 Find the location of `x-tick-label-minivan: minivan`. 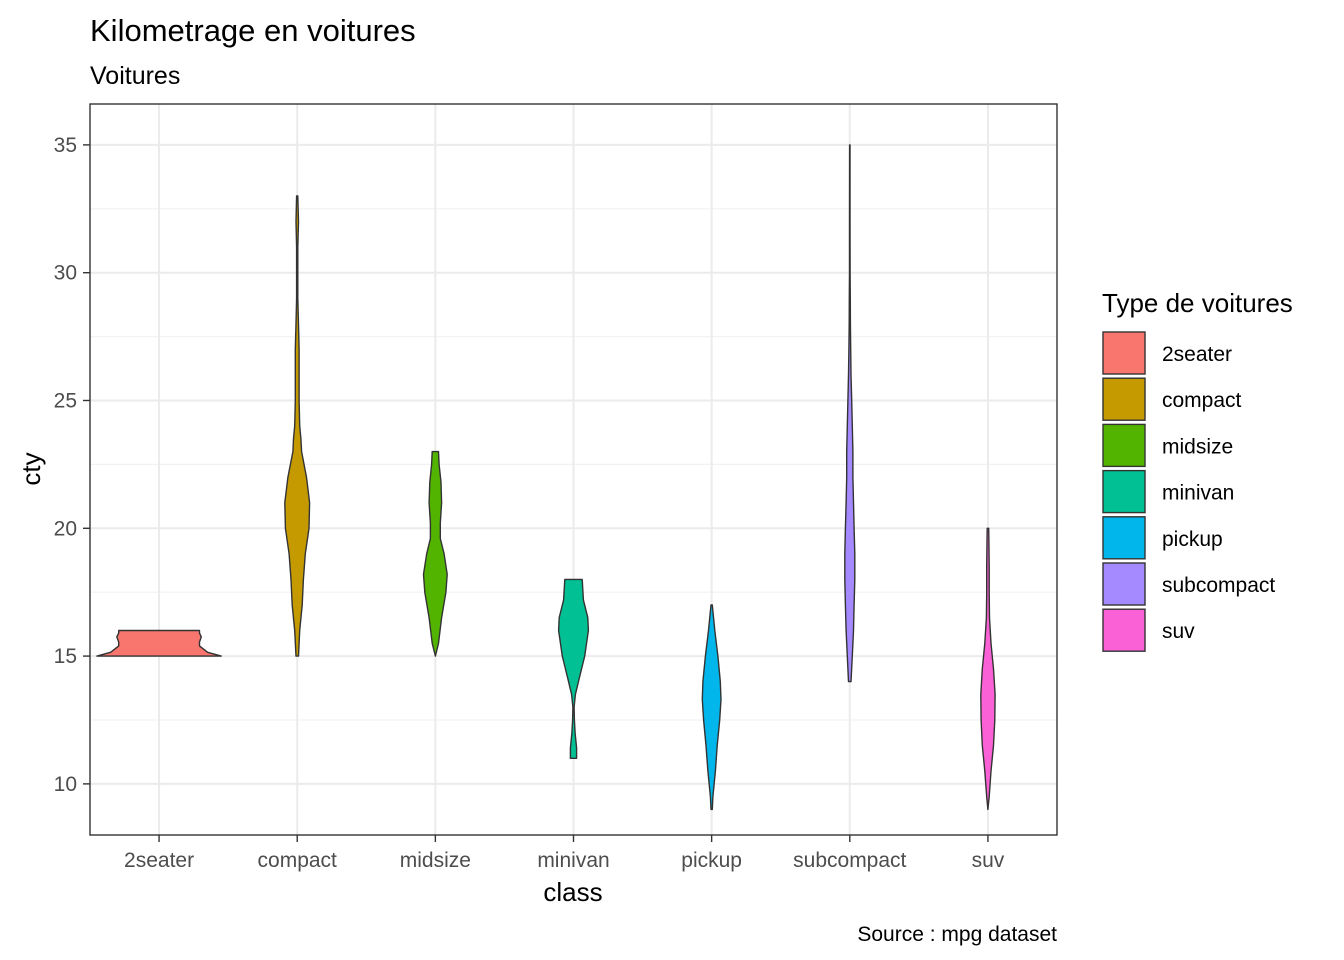

x-tick-label-minivan: minivan is located at coordinates (573, 860).